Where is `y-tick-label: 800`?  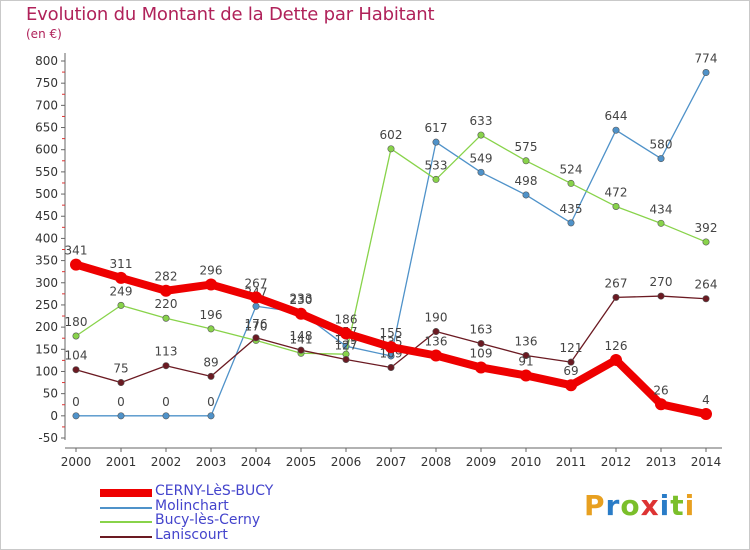
y-tick-label: 800 is located at coordinates (46, 61).